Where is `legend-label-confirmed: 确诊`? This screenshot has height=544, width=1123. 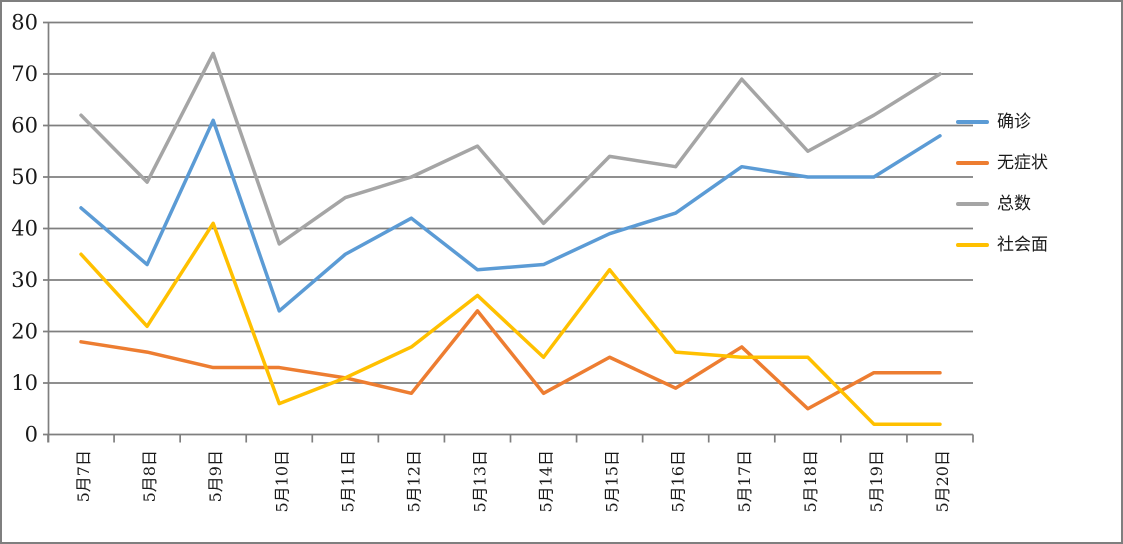
legend-label-confirmed: 确诊 is located at coordinates (1014, 122).